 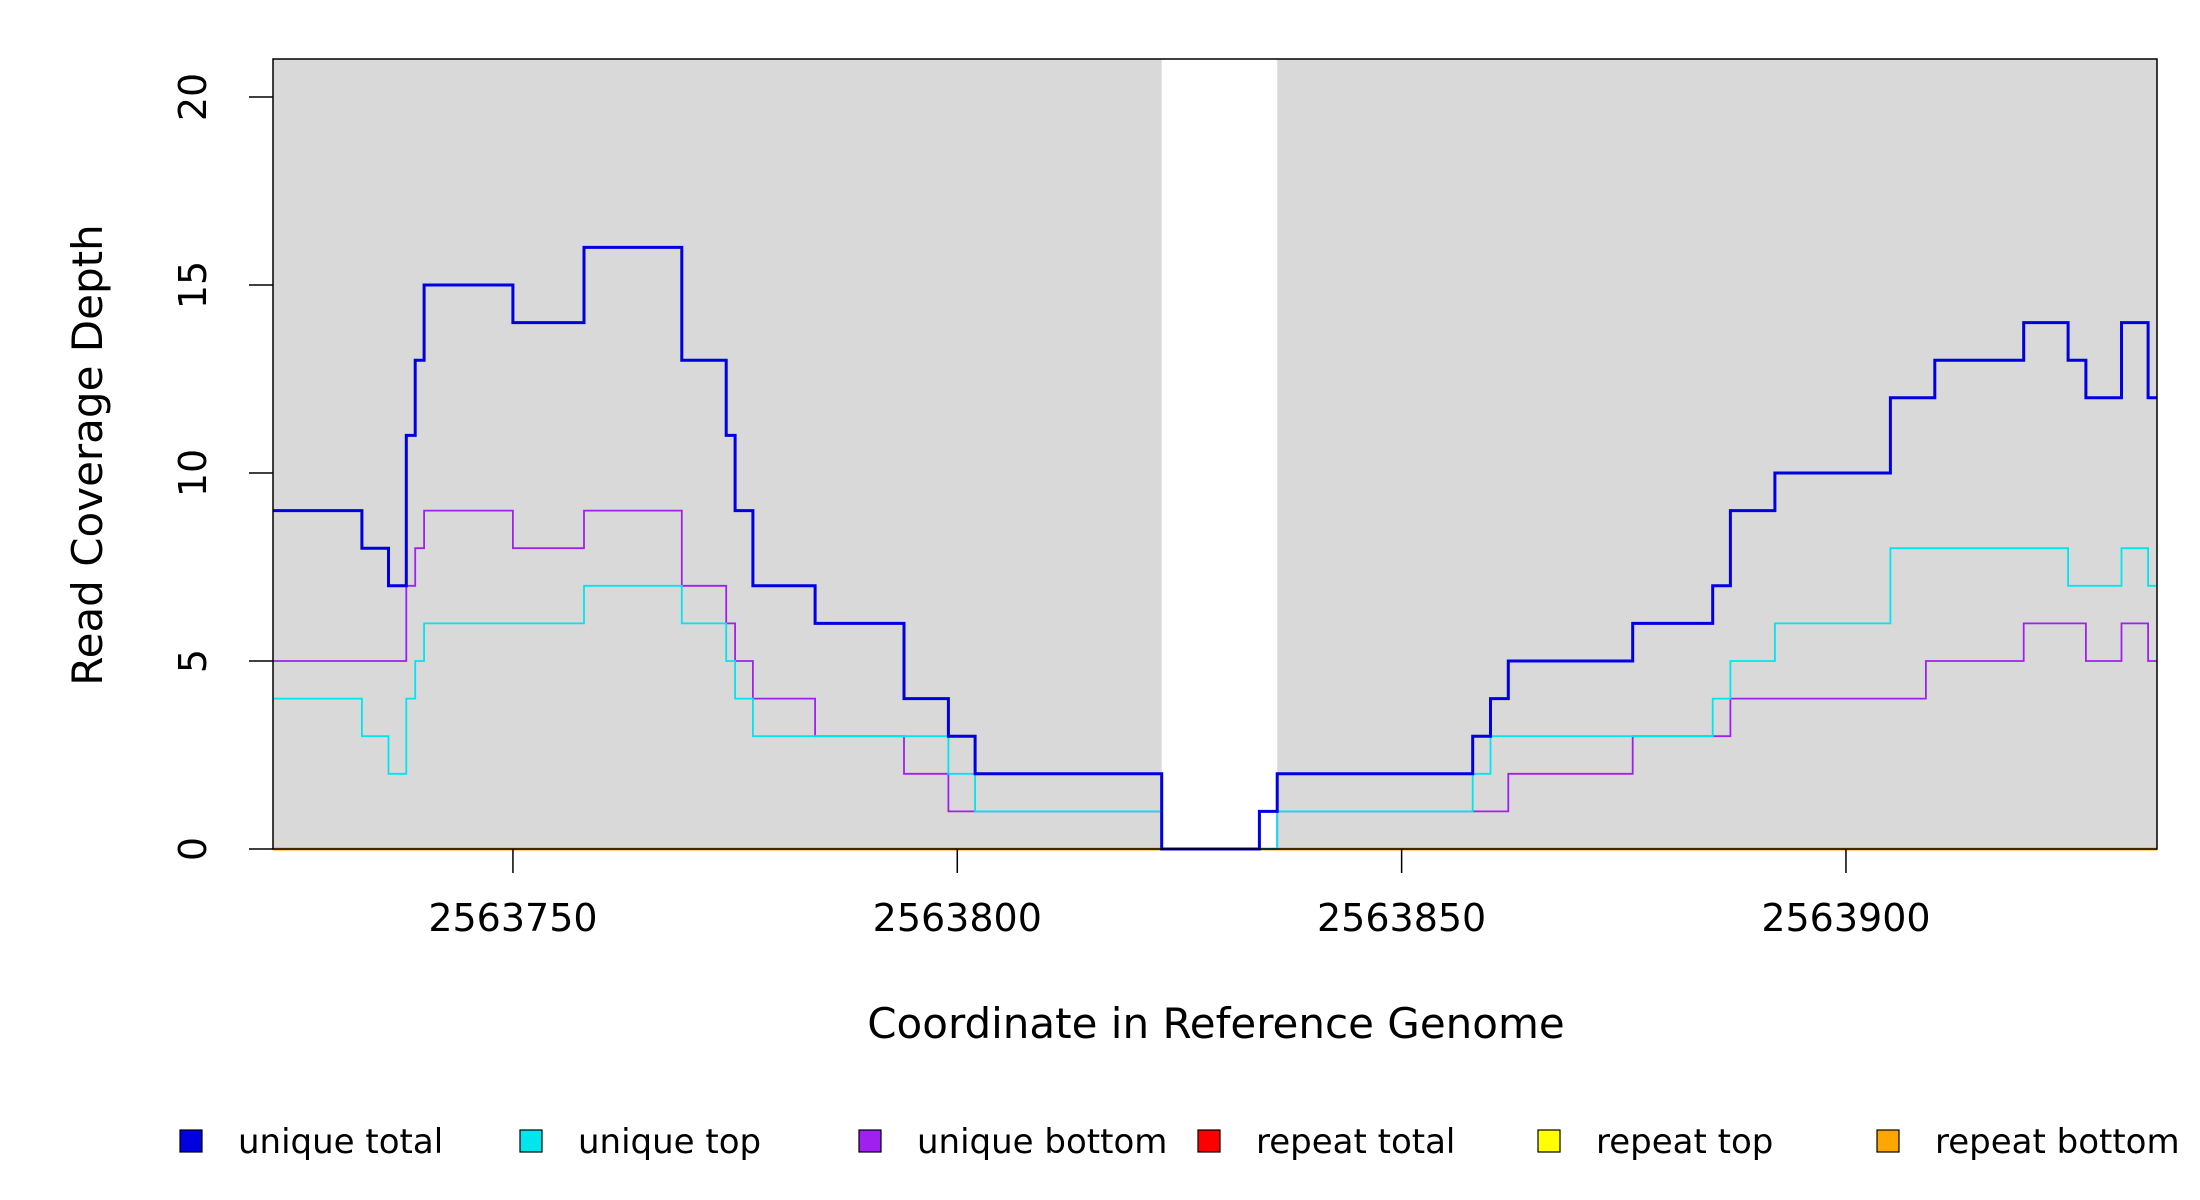 What do you see at coordinates (870, 1141) in the screenshot?
I see `legend-swatch-unique-bottom` at bounding box center [870, 1141].